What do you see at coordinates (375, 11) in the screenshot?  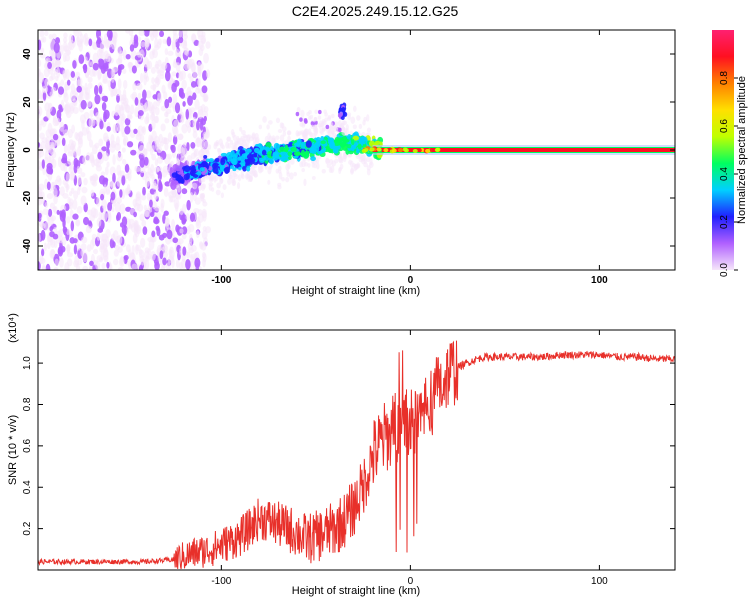 I see `chart-title: C2E4.2025.249.15.12.G25` at bounding box center [375, 11].